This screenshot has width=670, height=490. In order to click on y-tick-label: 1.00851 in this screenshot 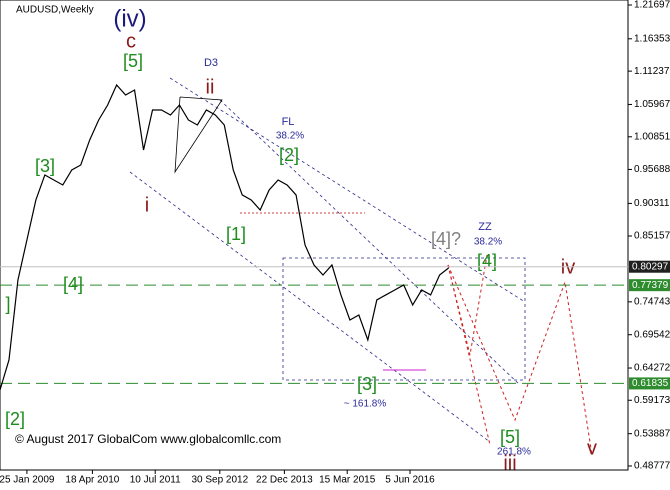, I will do `click(652, 136)`.